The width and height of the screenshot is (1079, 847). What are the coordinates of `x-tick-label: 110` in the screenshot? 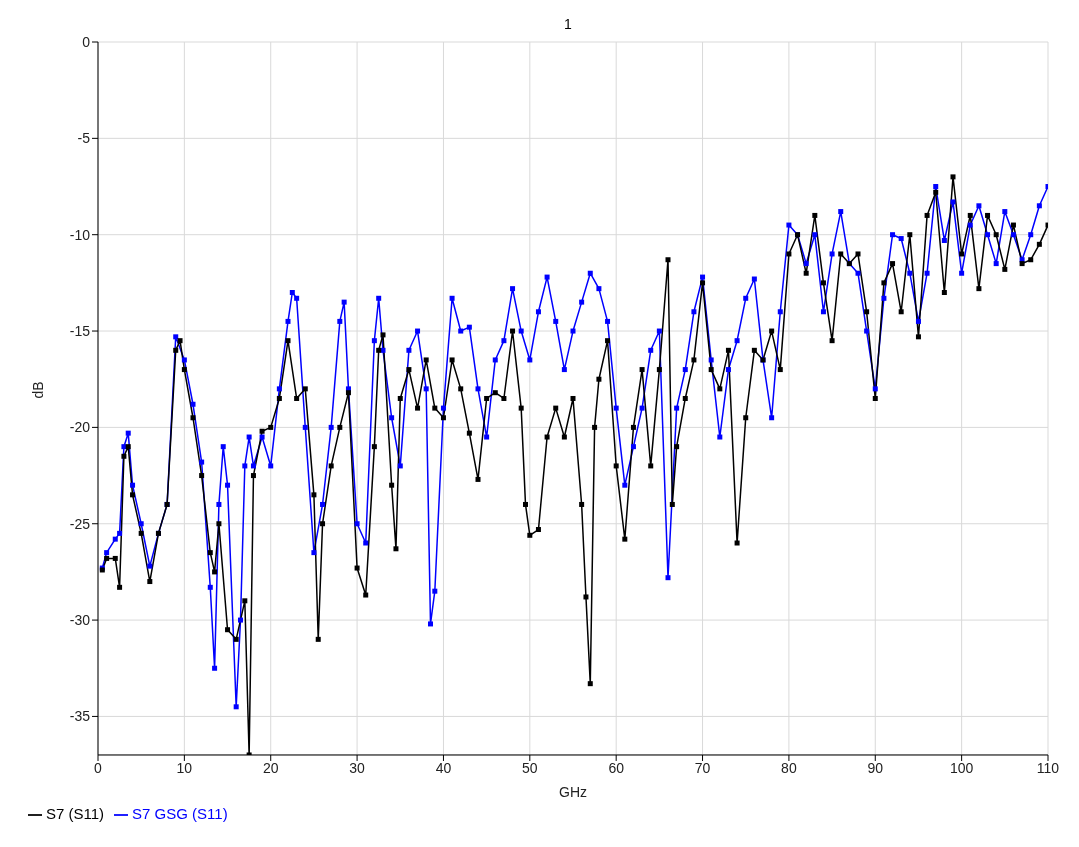 It's located at (1048, 767).